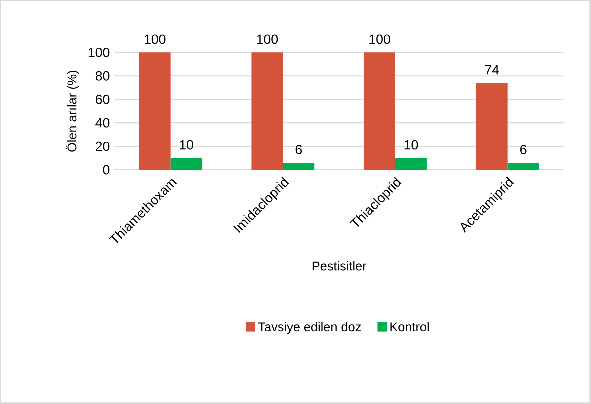 The image size is (591, 404). Describe the element at coordinates (310, 328) in the screenshot. I see `legend-label: Tavsiye edilen doz` at that location.